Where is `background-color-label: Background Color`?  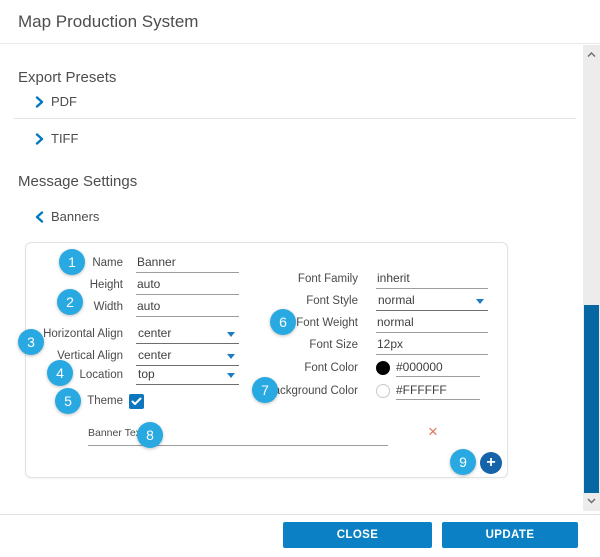
background-color-label: Background Color is located at coordinates (311, 391).